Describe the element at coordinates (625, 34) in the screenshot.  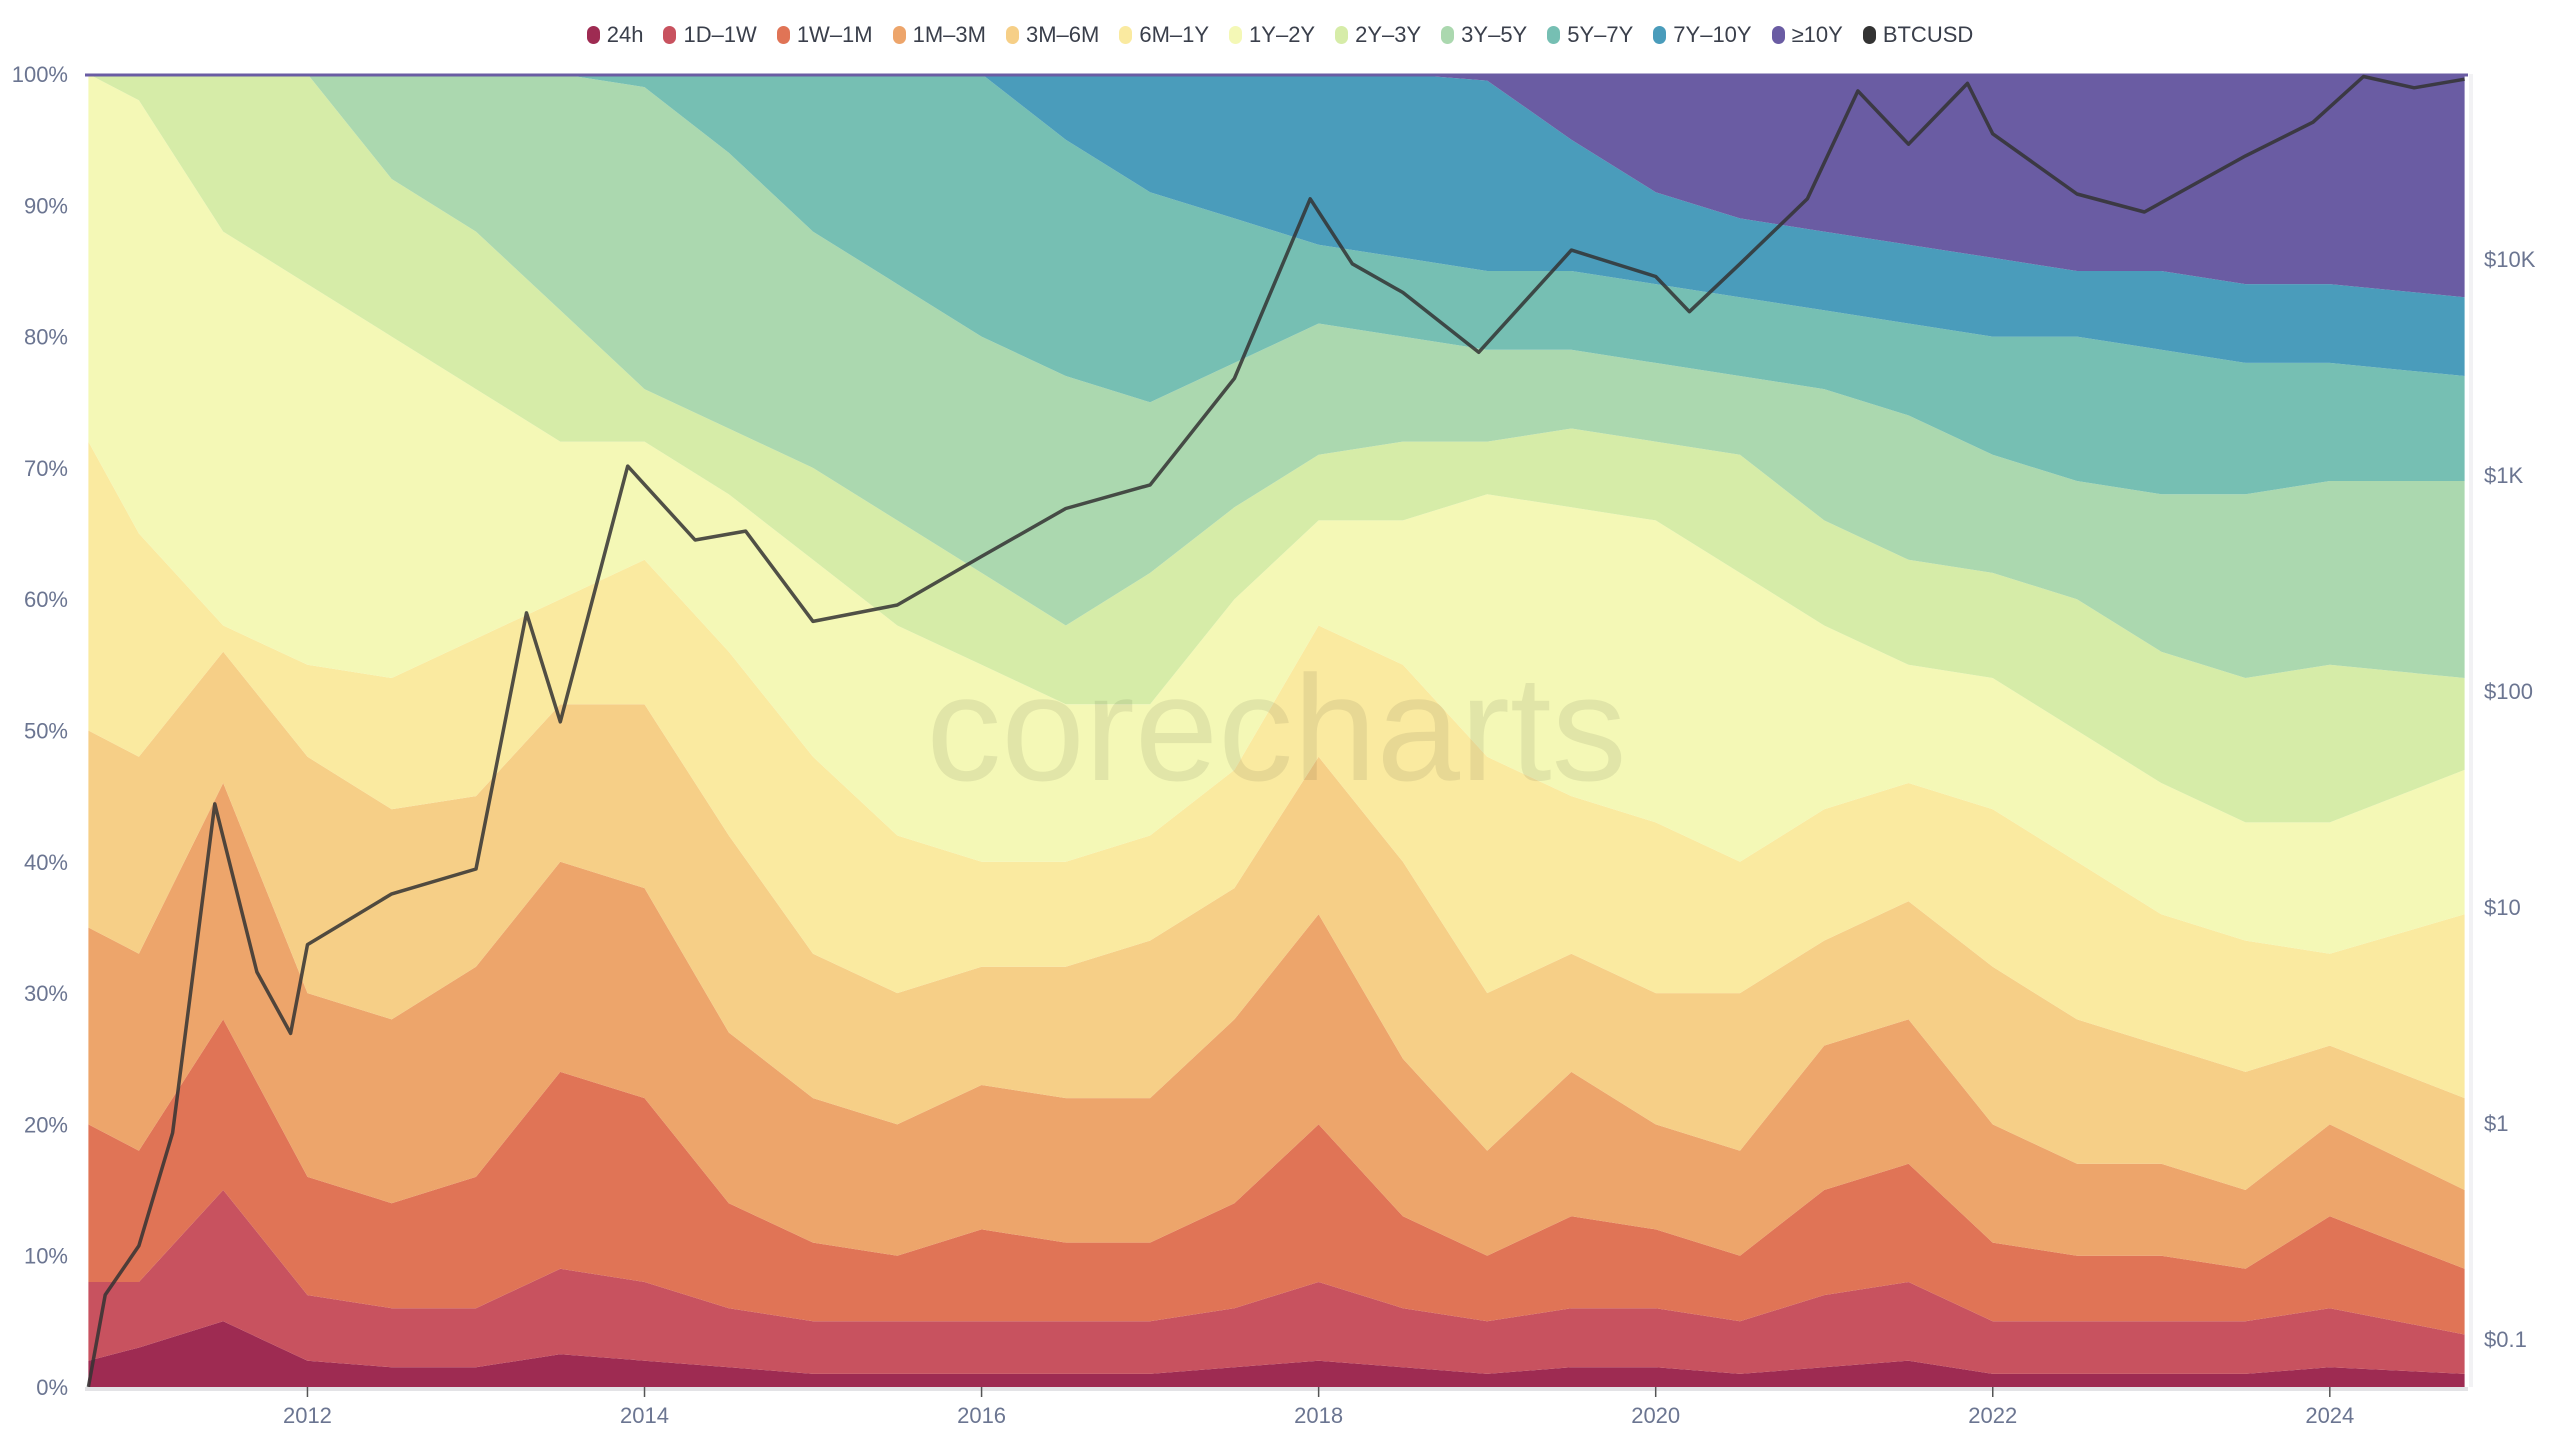
I see `legend-label: 24h` at that location.